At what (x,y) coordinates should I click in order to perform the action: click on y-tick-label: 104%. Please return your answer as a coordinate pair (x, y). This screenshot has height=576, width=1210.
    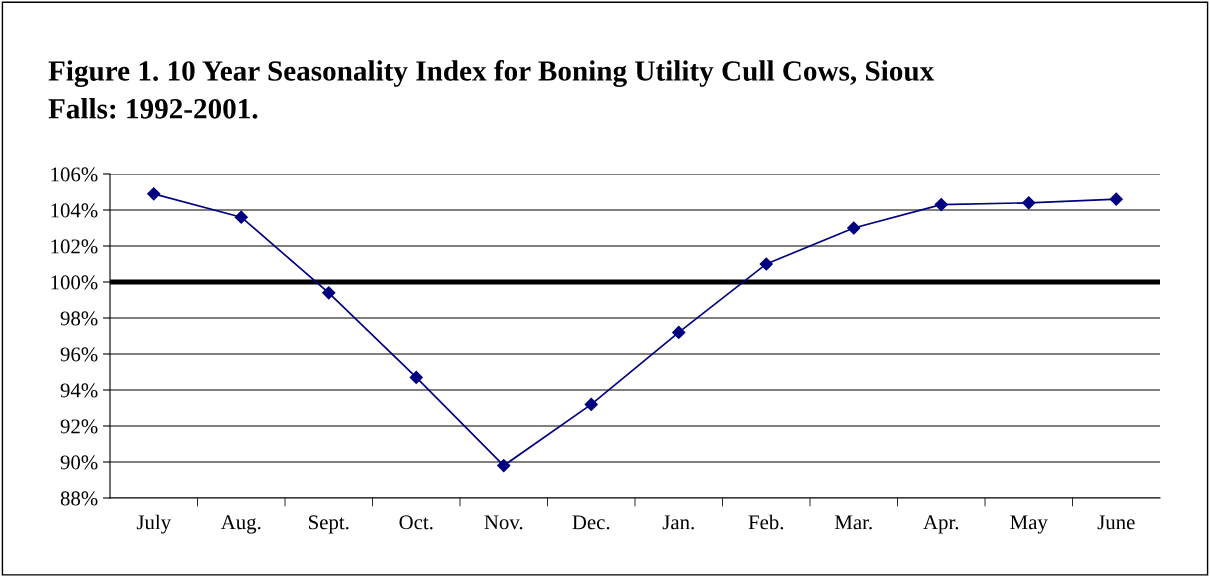
    Looking at the image, I should click on (74, 210).